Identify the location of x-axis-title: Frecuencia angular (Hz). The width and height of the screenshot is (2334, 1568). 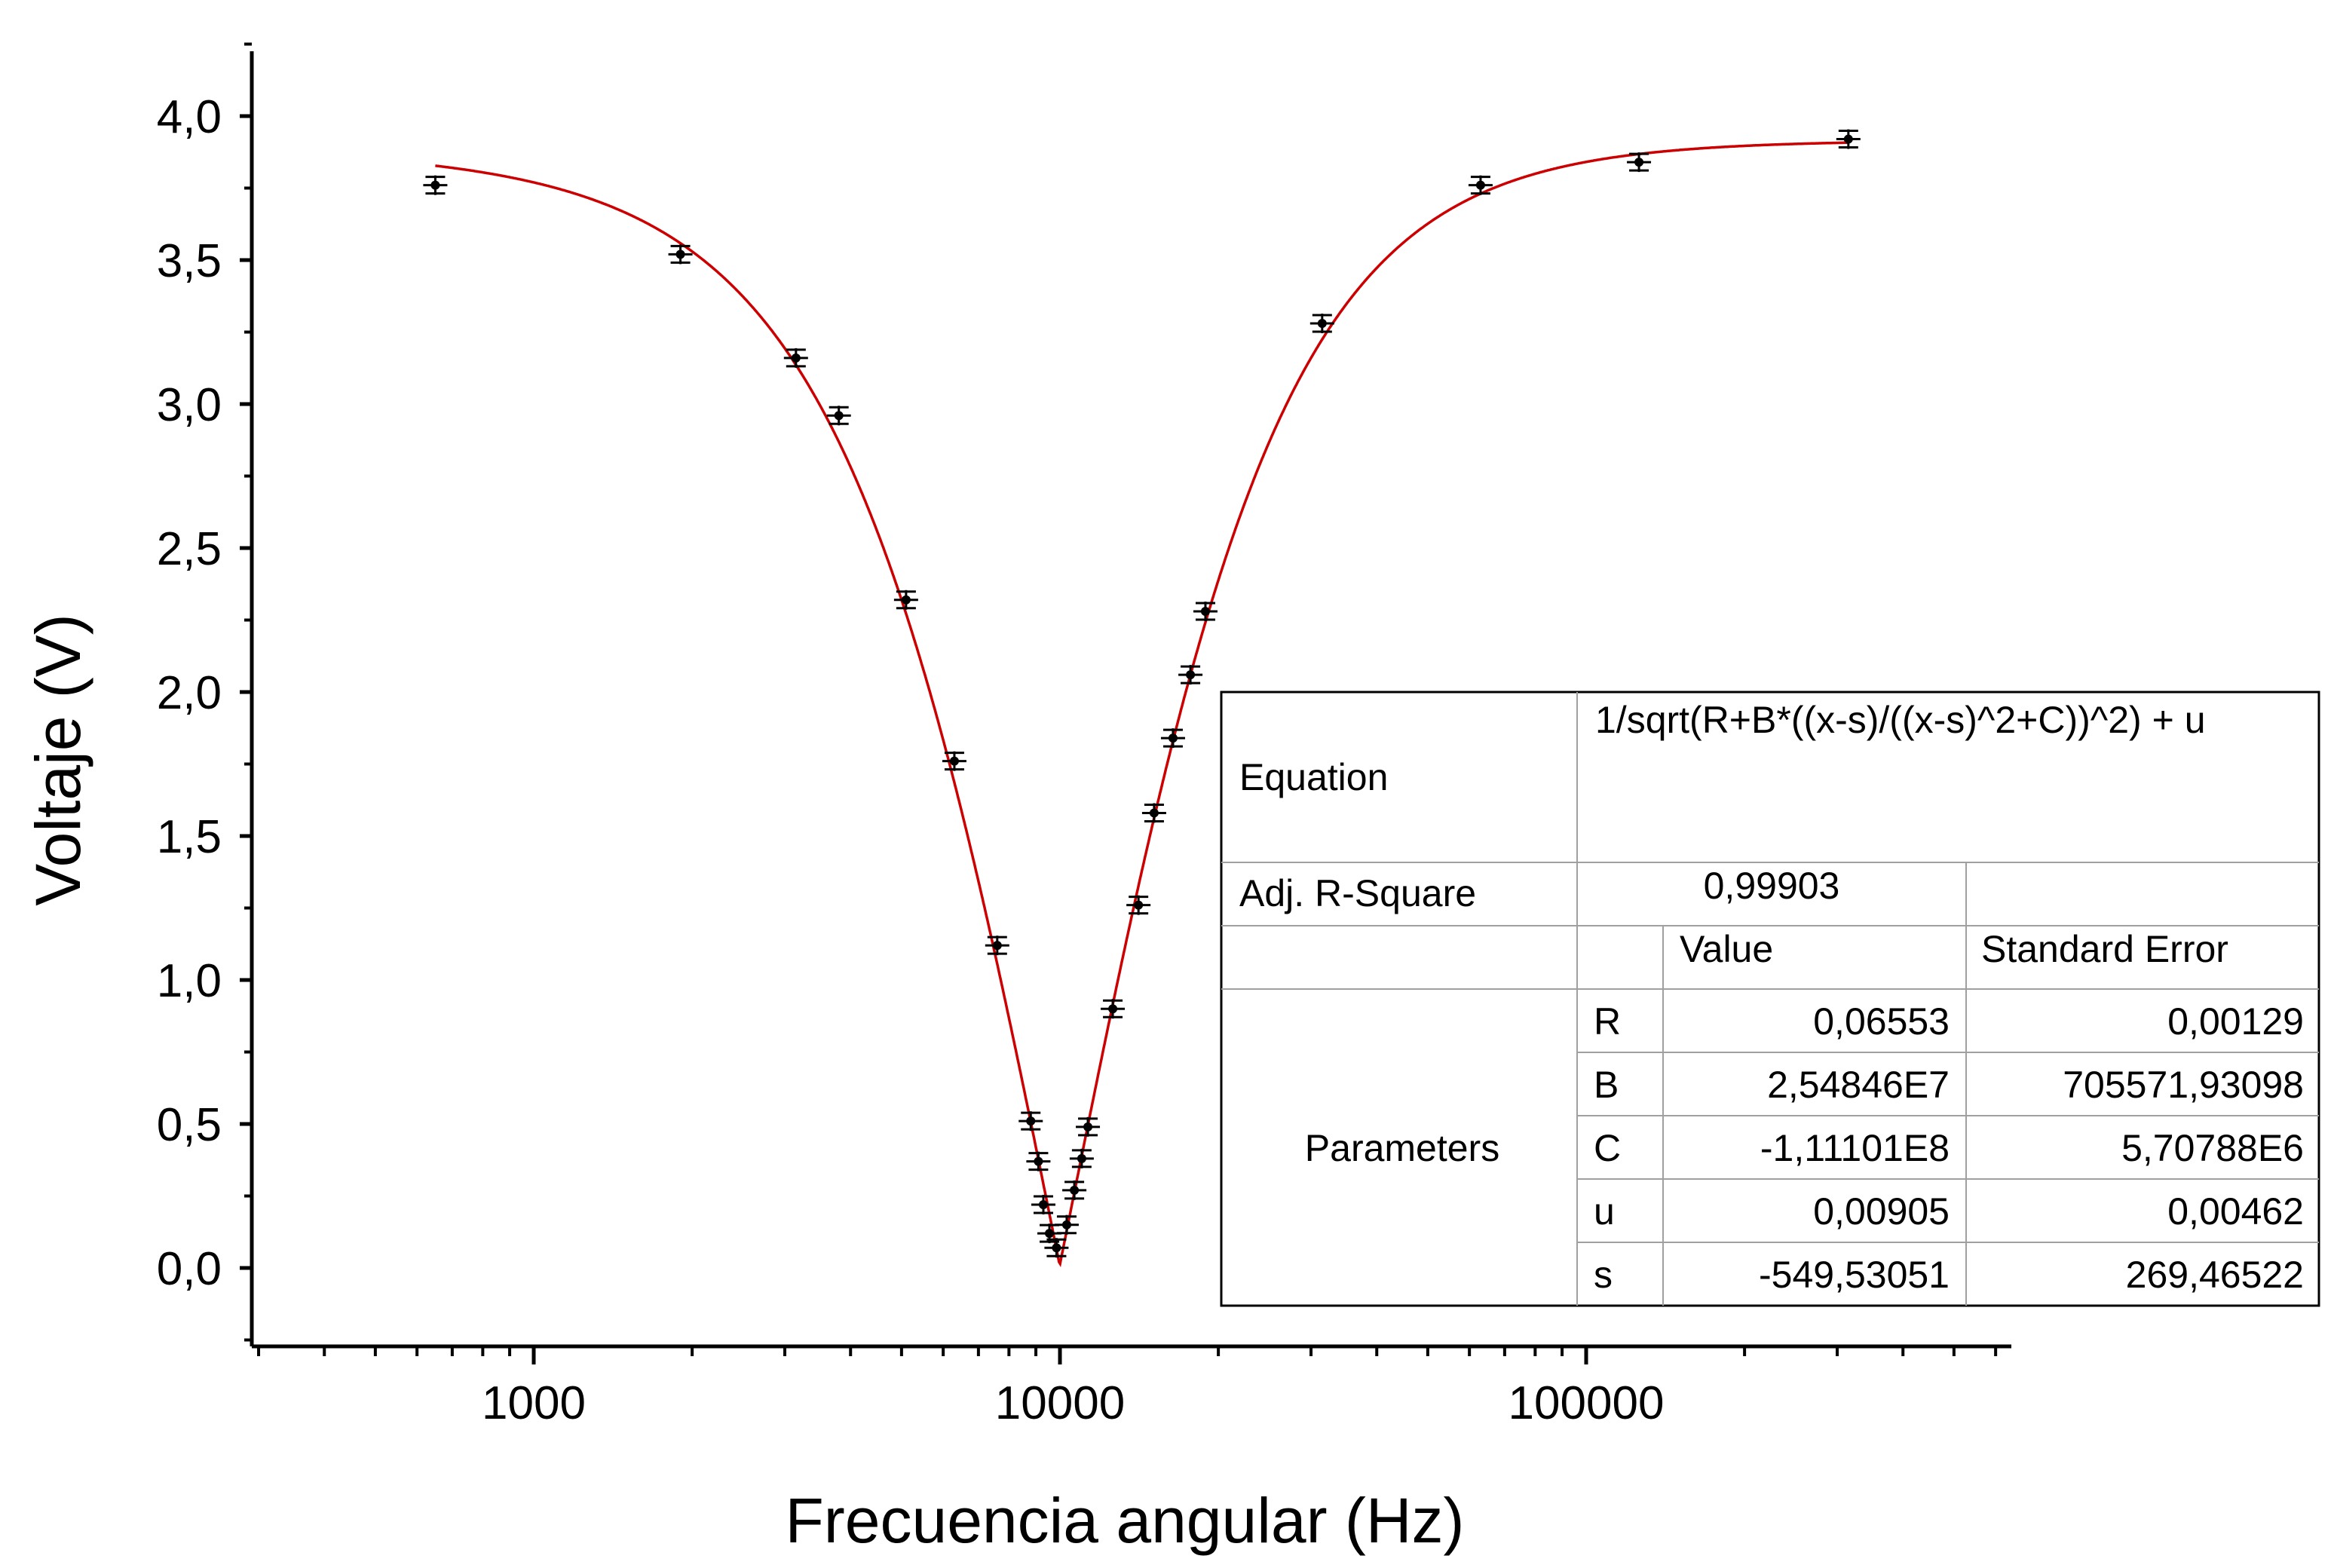
(1124, 1520).